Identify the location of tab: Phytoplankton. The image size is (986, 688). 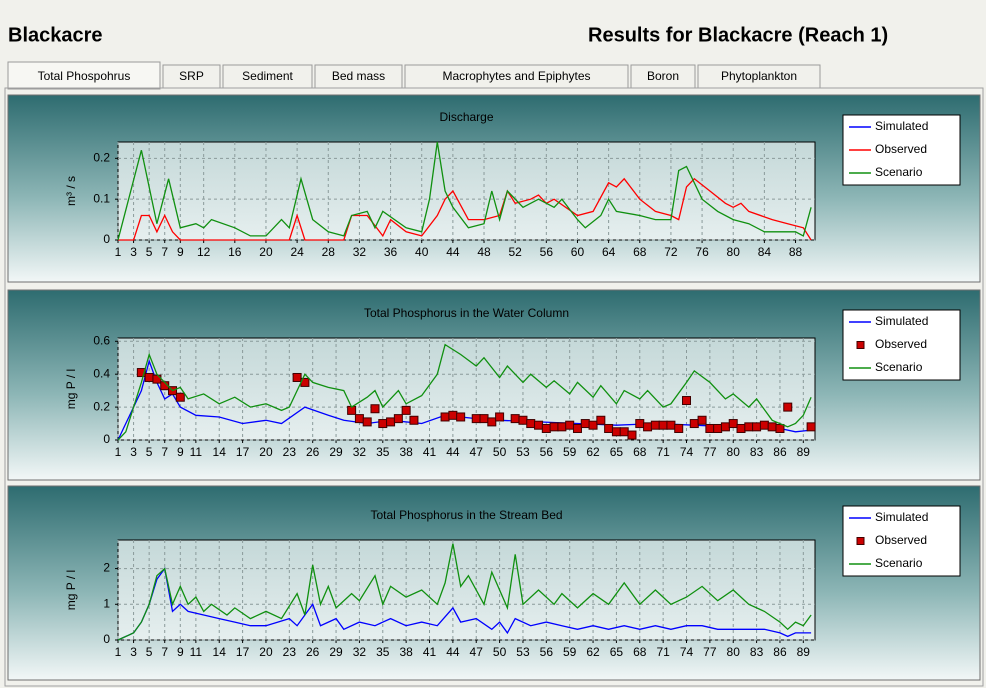
(759, 76).